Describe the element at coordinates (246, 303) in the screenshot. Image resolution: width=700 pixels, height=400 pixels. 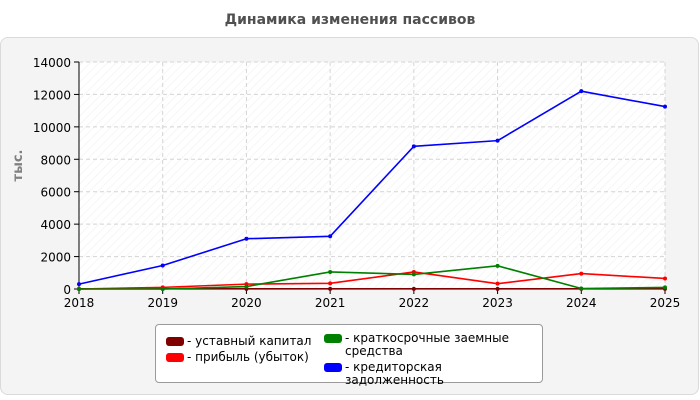
I see `x-tick-label: 2020` at that location.